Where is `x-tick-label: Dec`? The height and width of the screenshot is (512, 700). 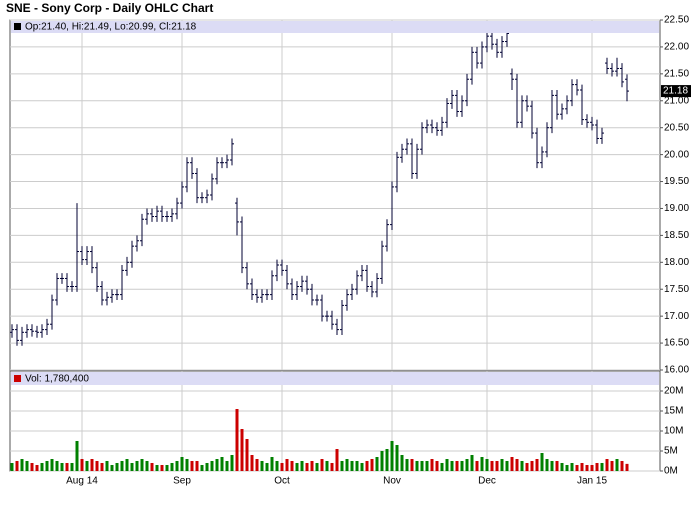
x-tick-label: Dec is located at coordinates (487, 481).